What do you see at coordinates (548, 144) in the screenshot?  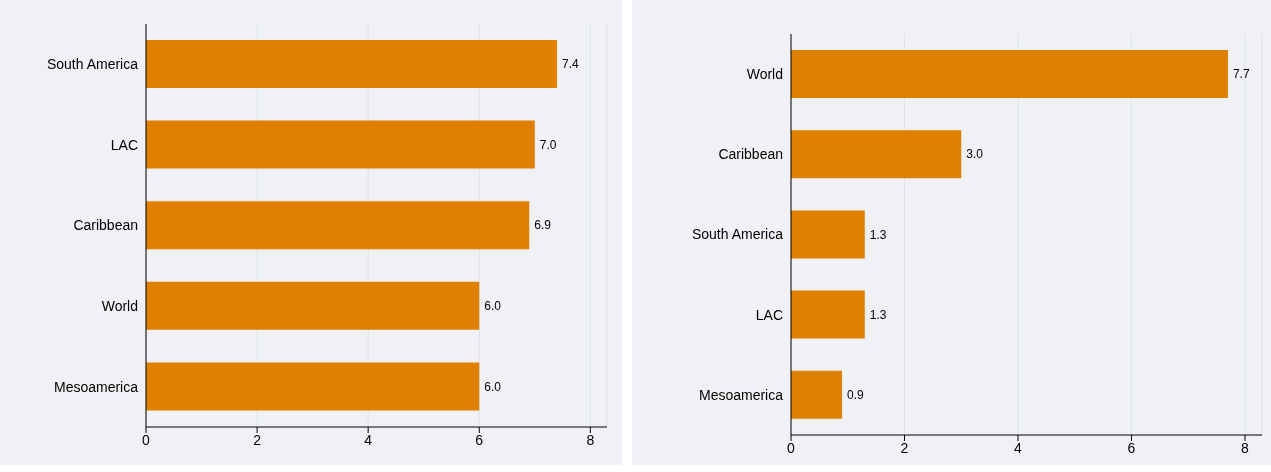 I see `data-label: 7.0` at bounding box center [548, 144].